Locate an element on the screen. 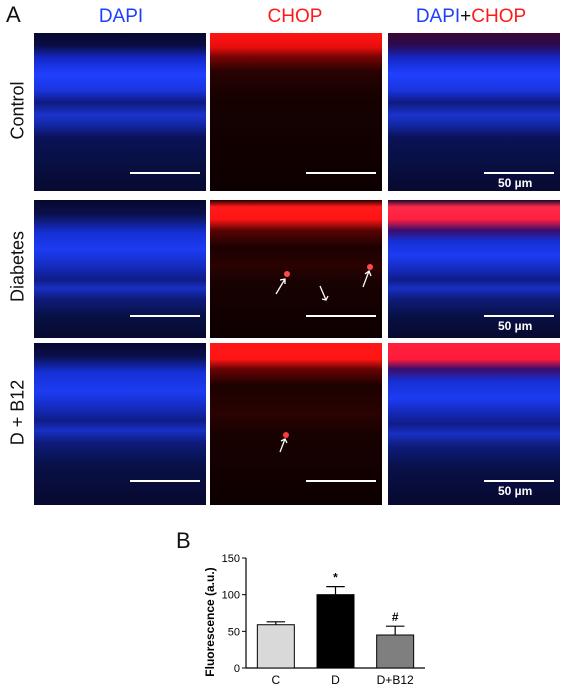 The width and height of the screenshot is (566, 692). panel-b-letter: B is located at coordinates (183, 540).